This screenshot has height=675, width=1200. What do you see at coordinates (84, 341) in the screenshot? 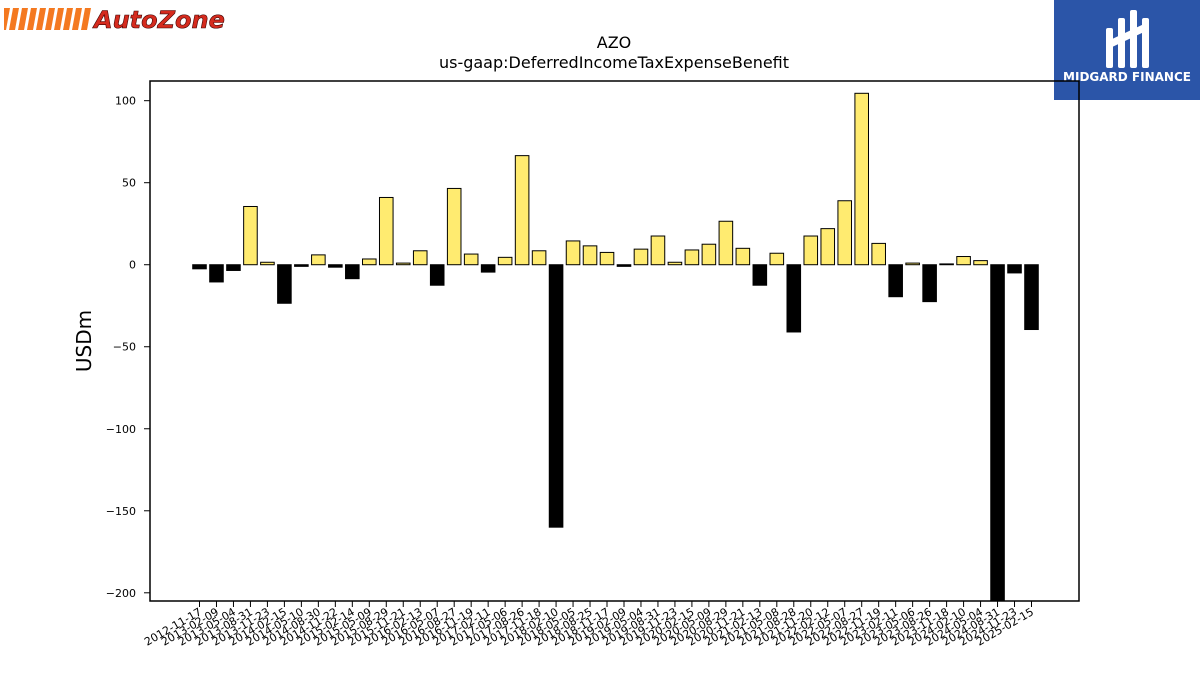
I see `y-axis-label: USDm` at bounding box center [84, 341].